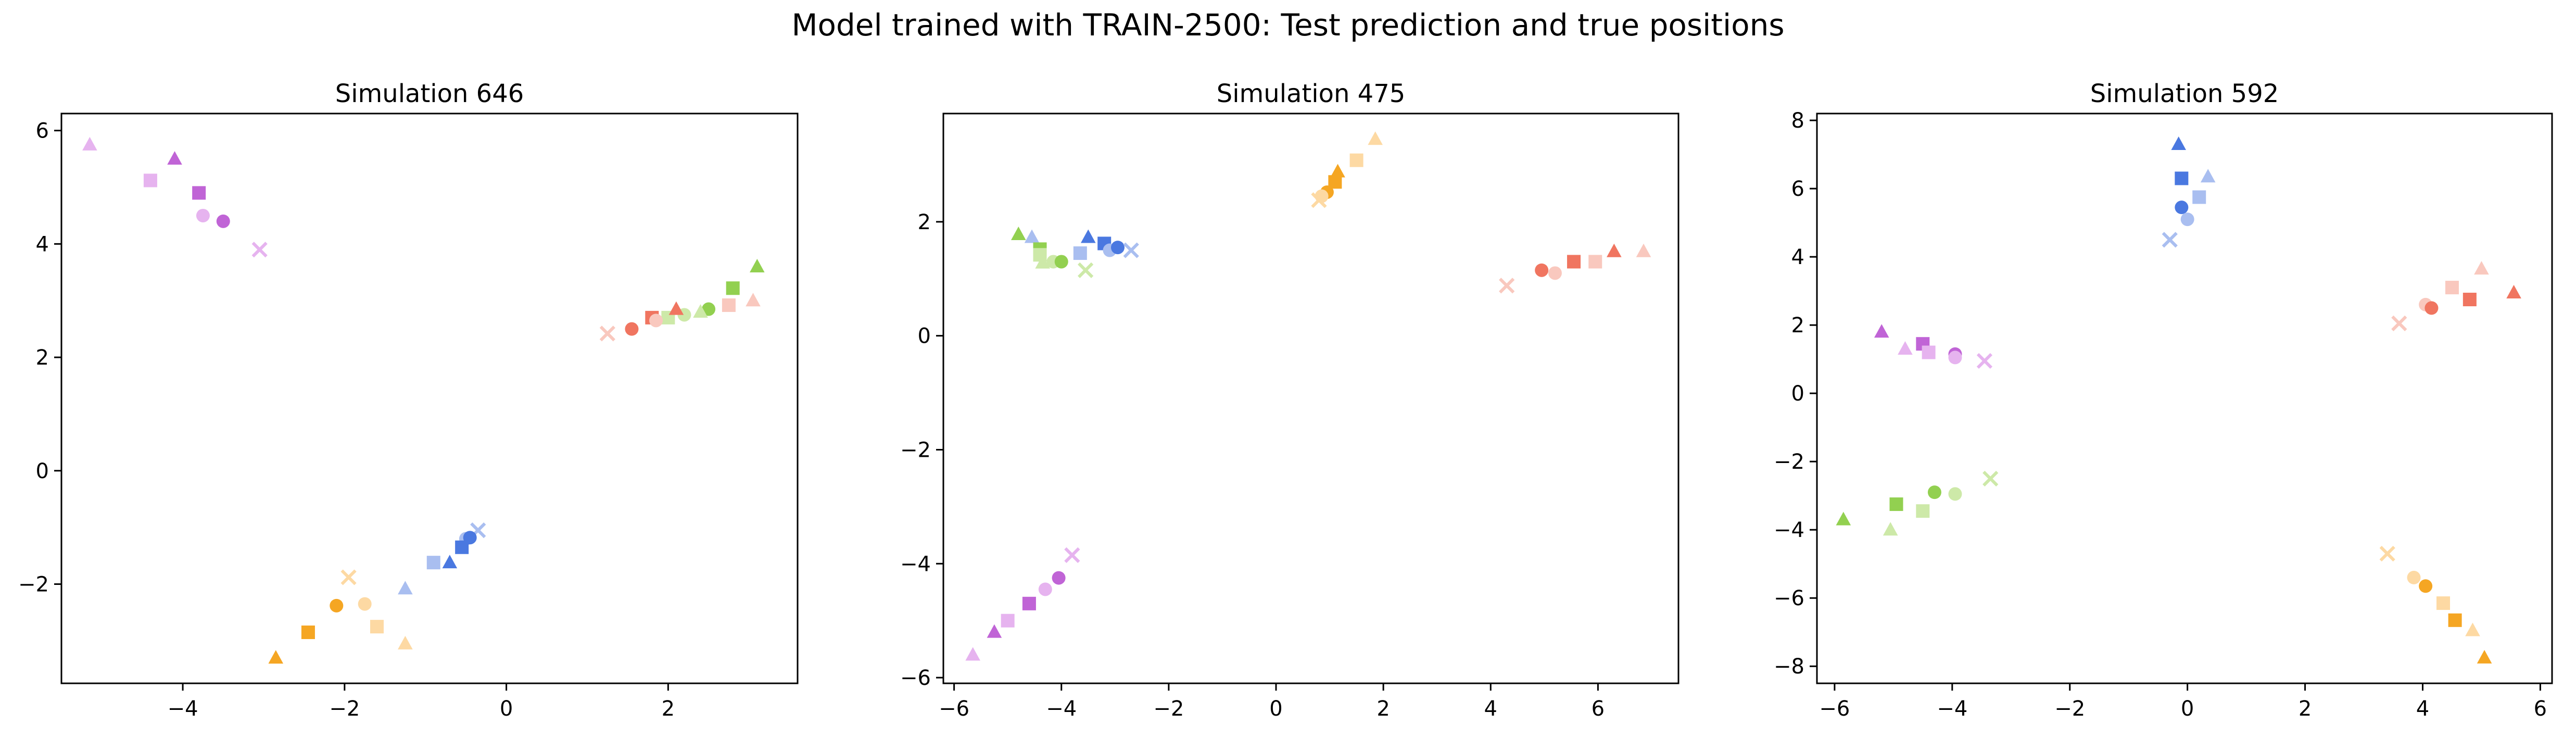 Image resolution: width=2576 pixels, height=750 pixels. I want to click on y-tick-label: −8, so click(1789, 667).